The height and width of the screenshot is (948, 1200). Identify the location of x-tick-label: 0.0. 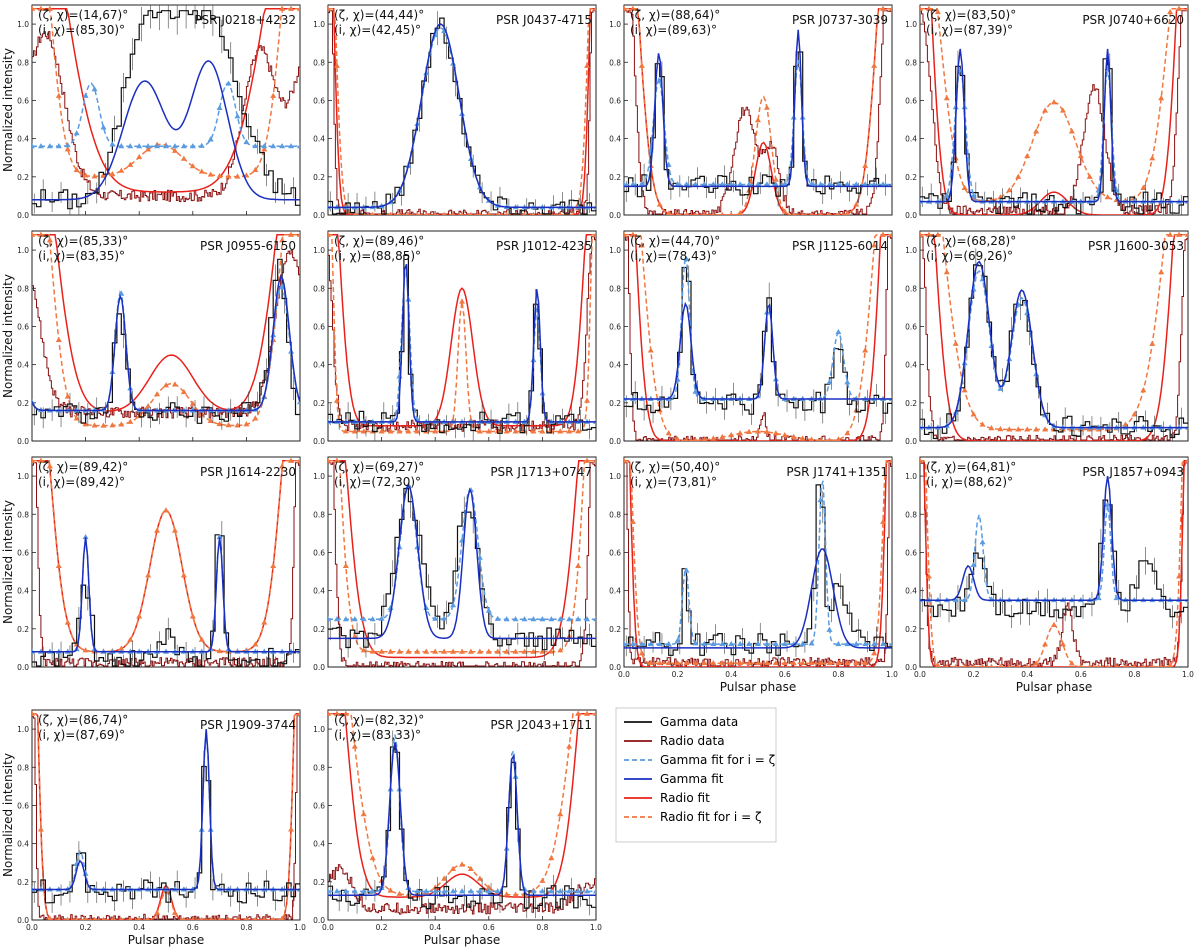
(328, 927).